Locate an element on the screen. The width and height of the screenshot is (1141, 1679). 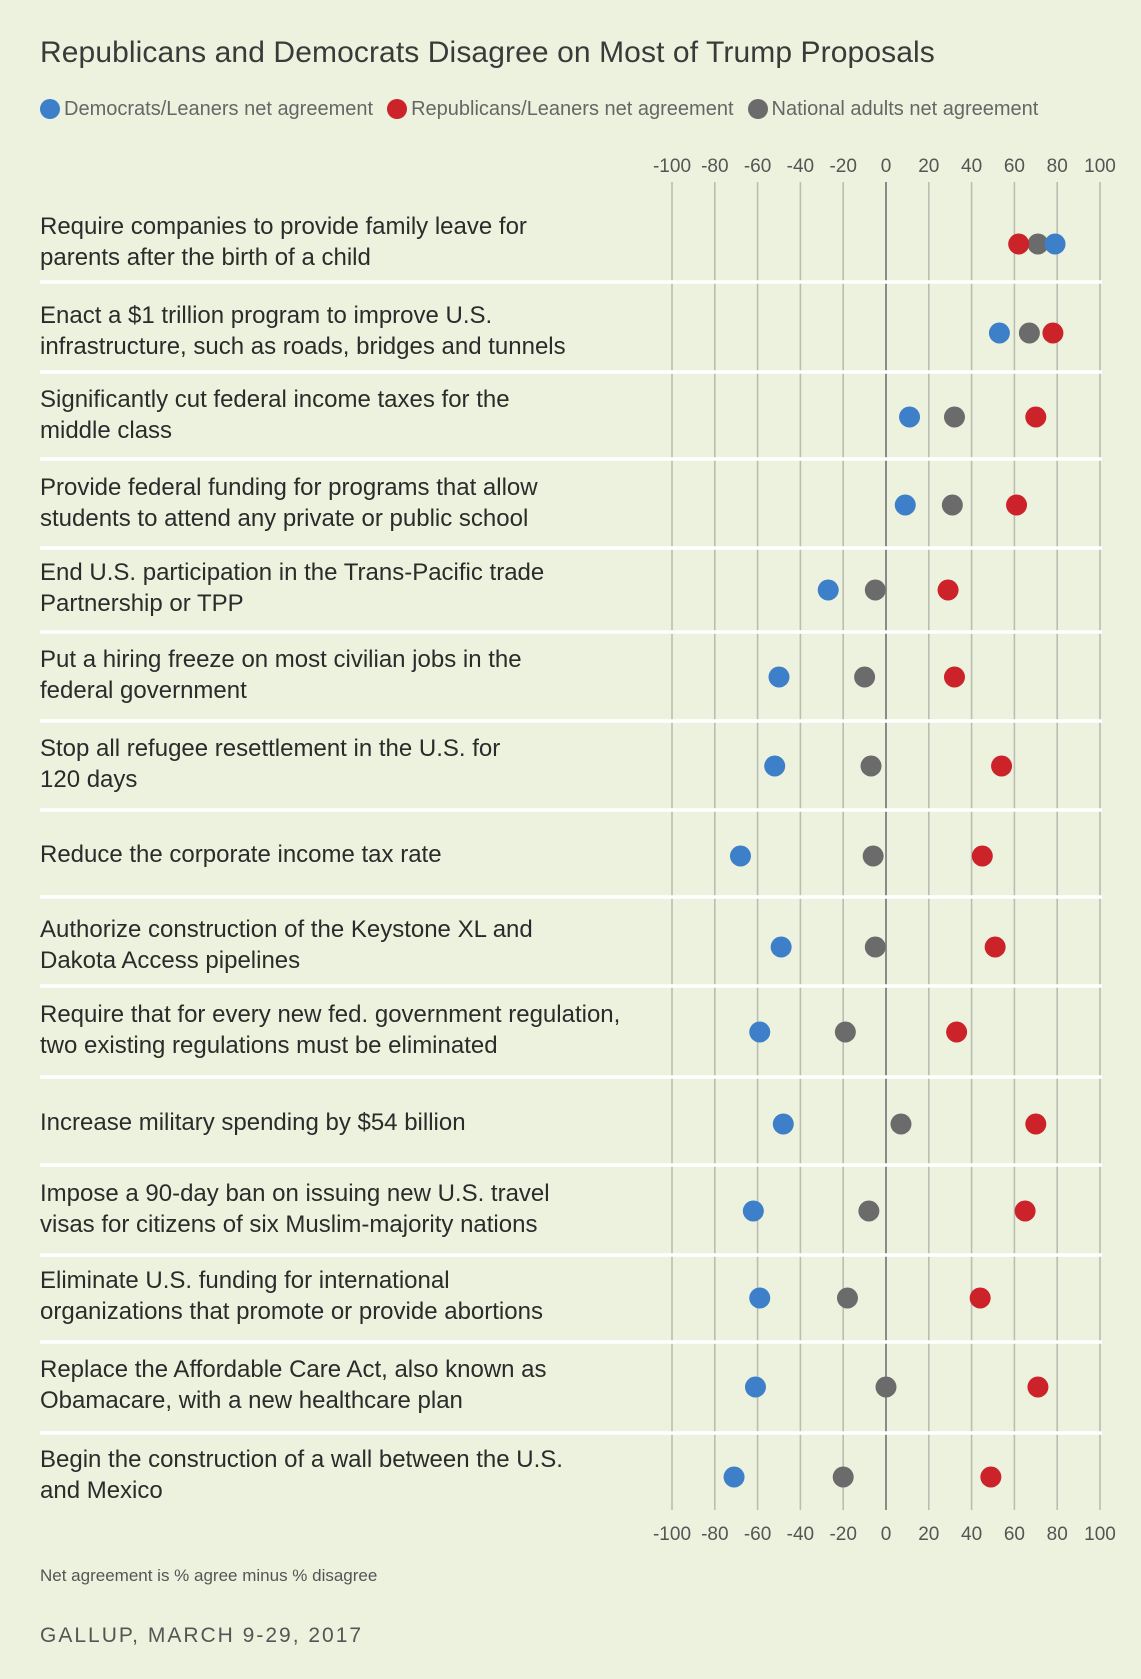
x-tick-label-top: -40 is located at coordinates (800, 166).